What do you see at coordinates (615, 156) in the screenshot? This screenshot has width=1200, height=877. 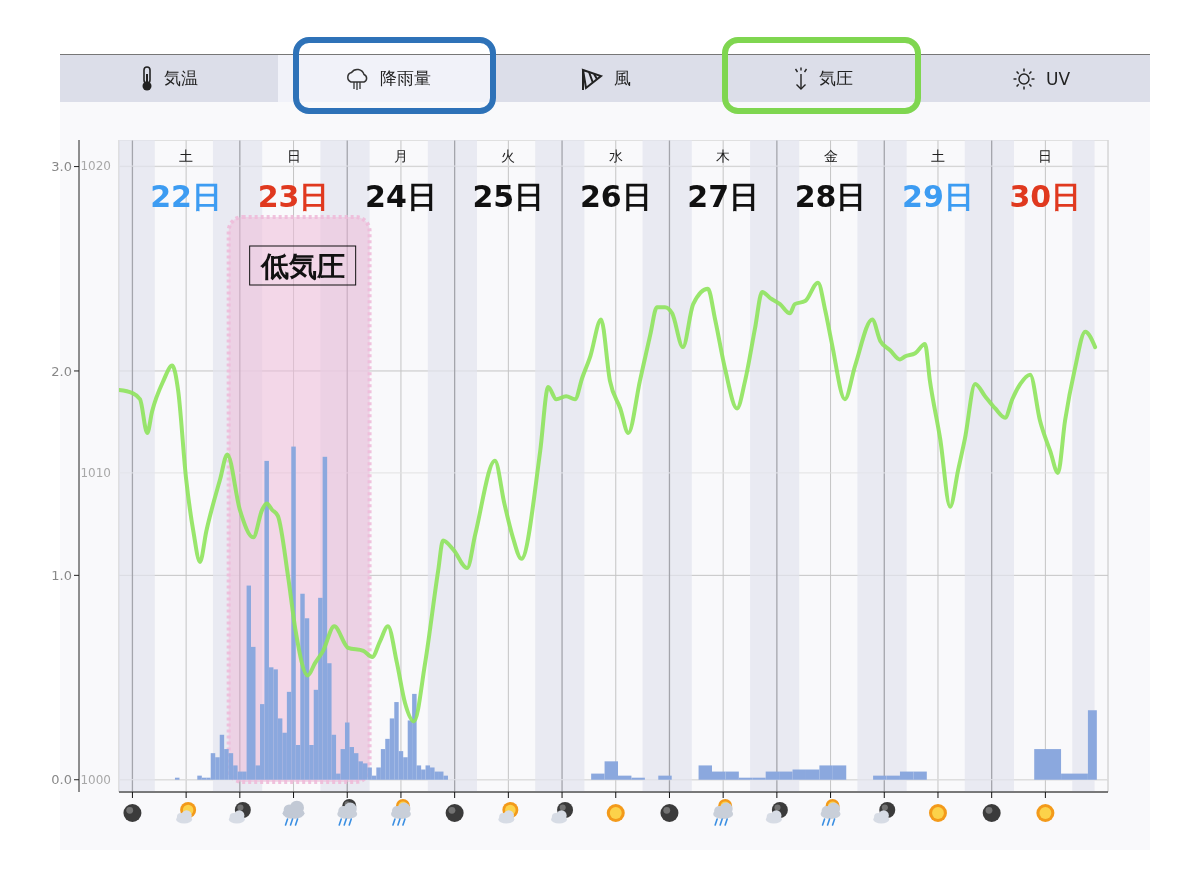 I see `annotation: 水` at bounding box center [615, 156].